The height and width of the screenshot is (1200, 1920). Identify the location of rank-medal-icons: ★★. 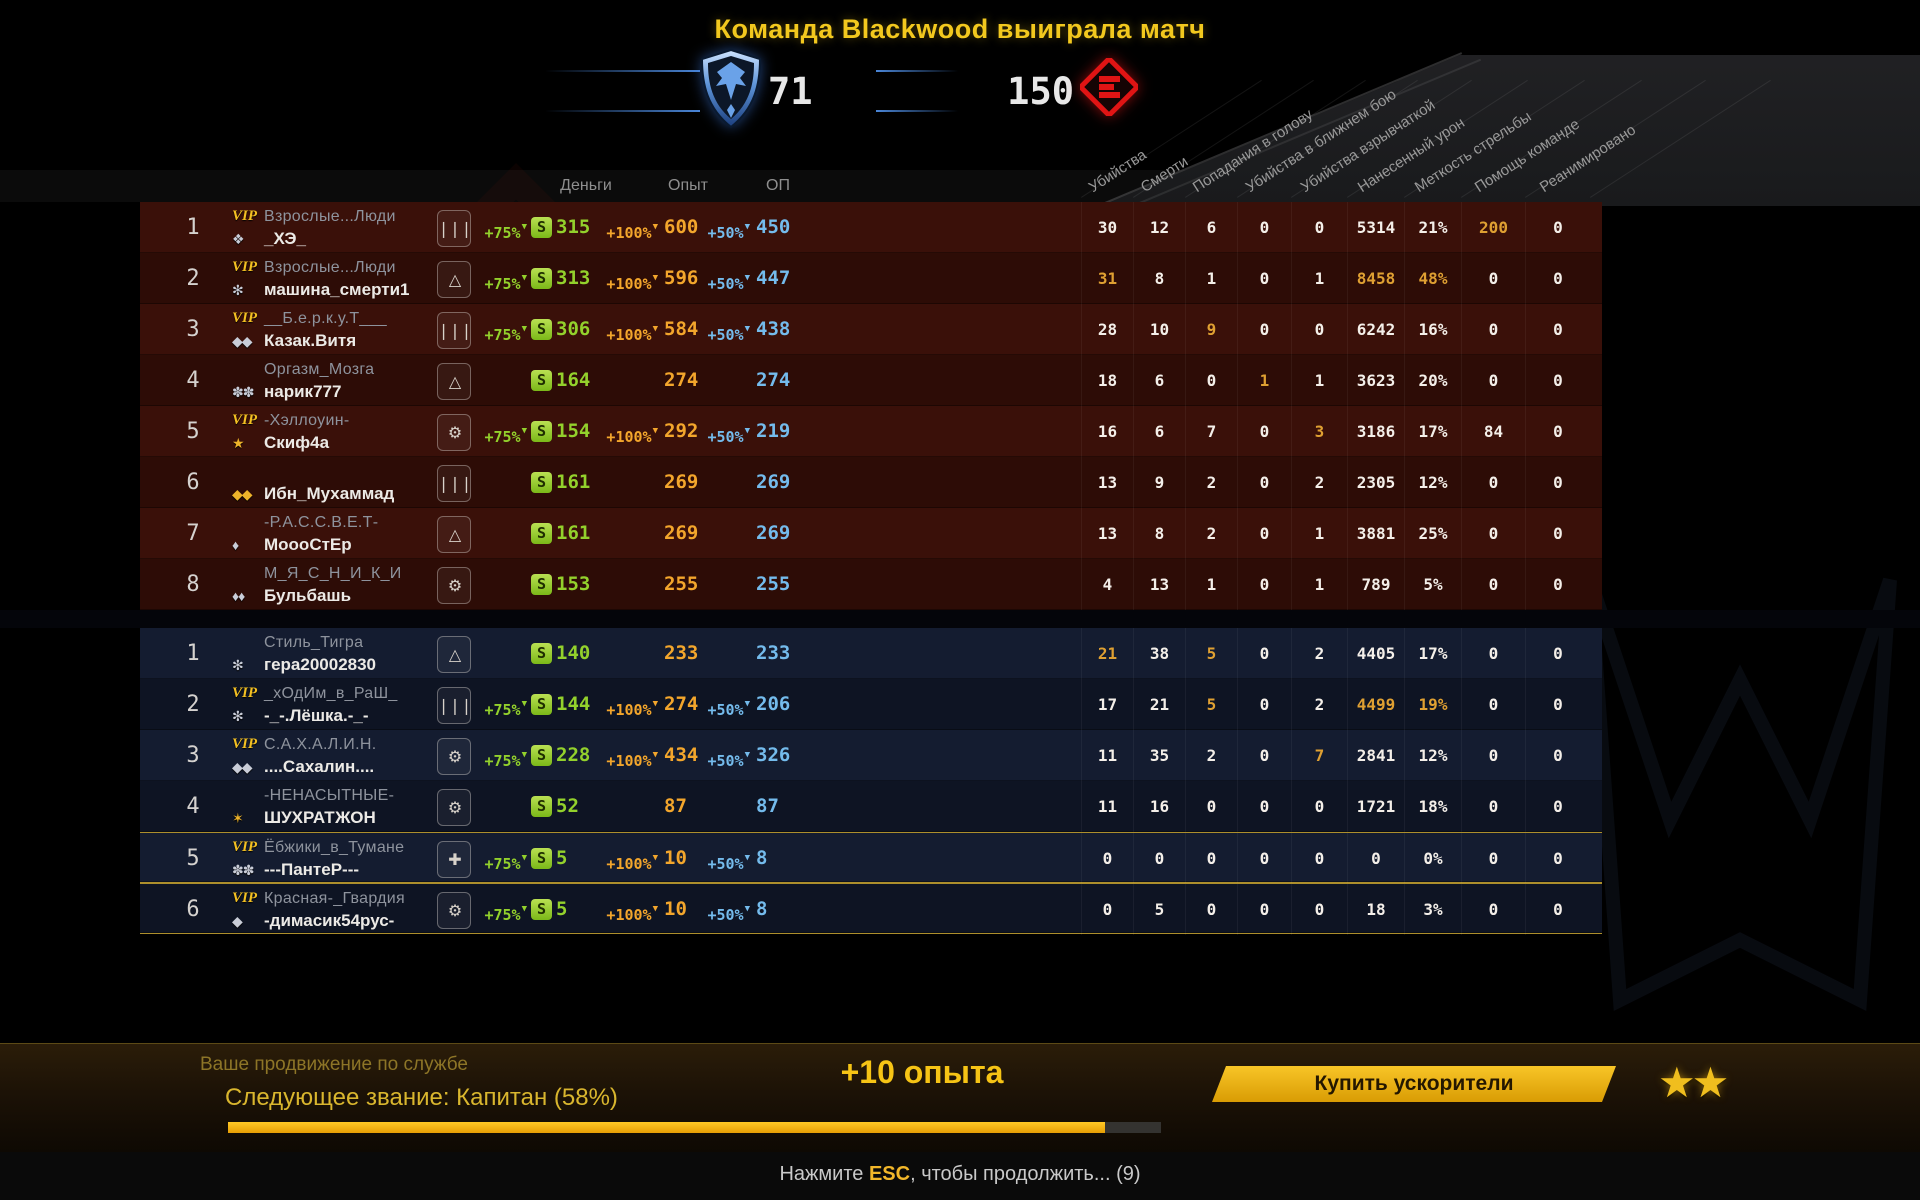
(1693, 1082).